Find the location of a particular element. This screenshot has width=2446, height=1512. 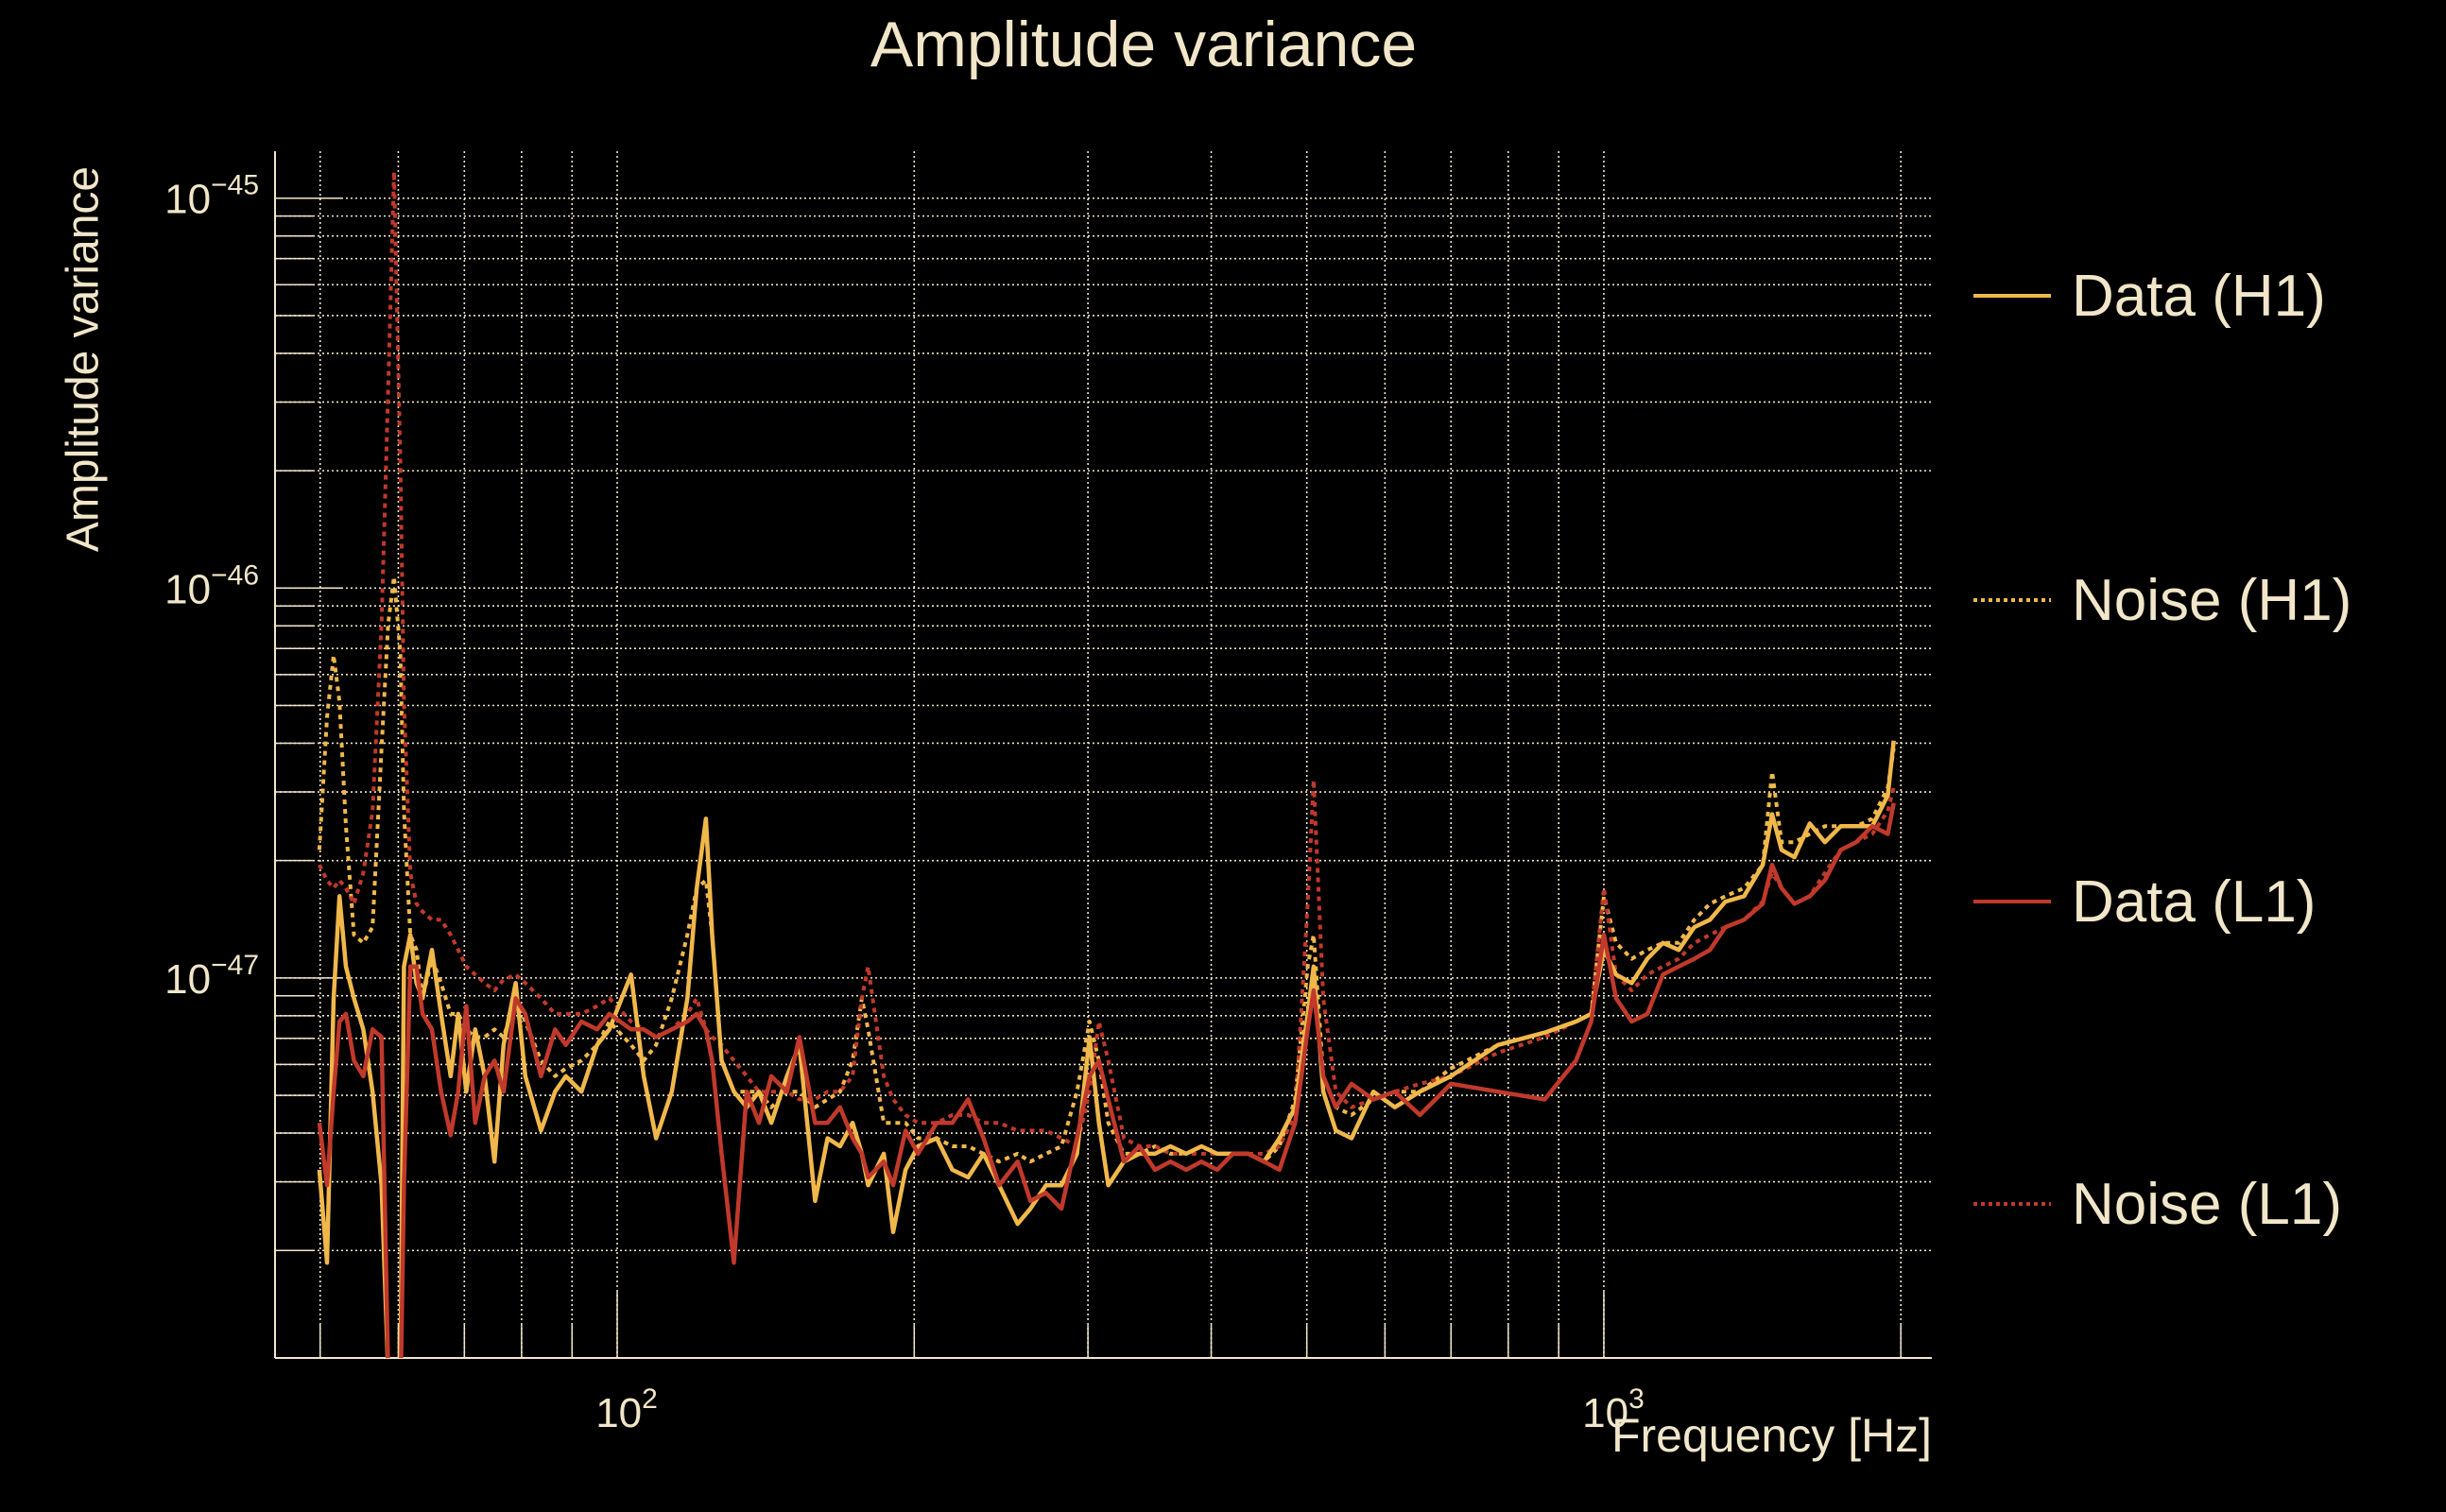

tick-exponent: 2 is located at coordinates (650, 1399).